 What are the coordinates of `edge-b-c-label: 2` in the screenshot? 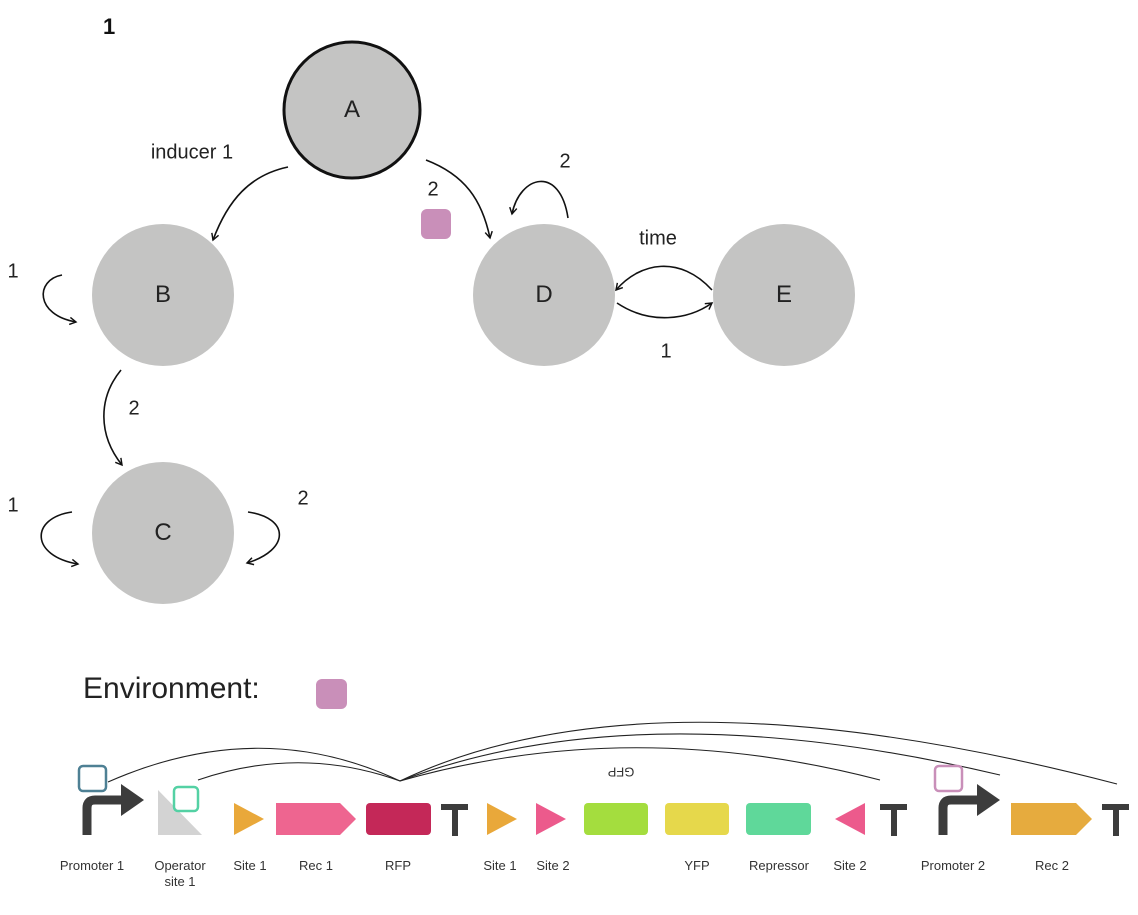 It's located at (134, 408).